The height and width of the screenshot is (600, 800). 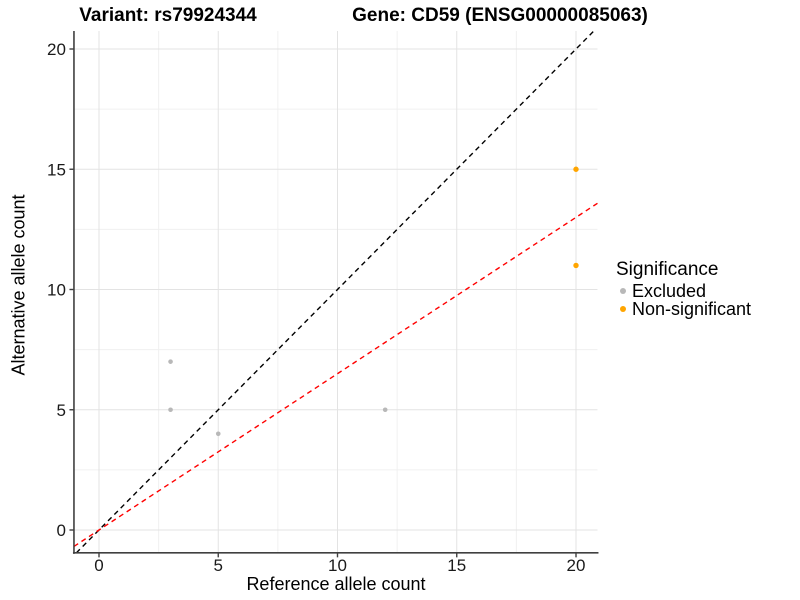 I want to click on x-tick-label: 15, so click(x=456, y=565).